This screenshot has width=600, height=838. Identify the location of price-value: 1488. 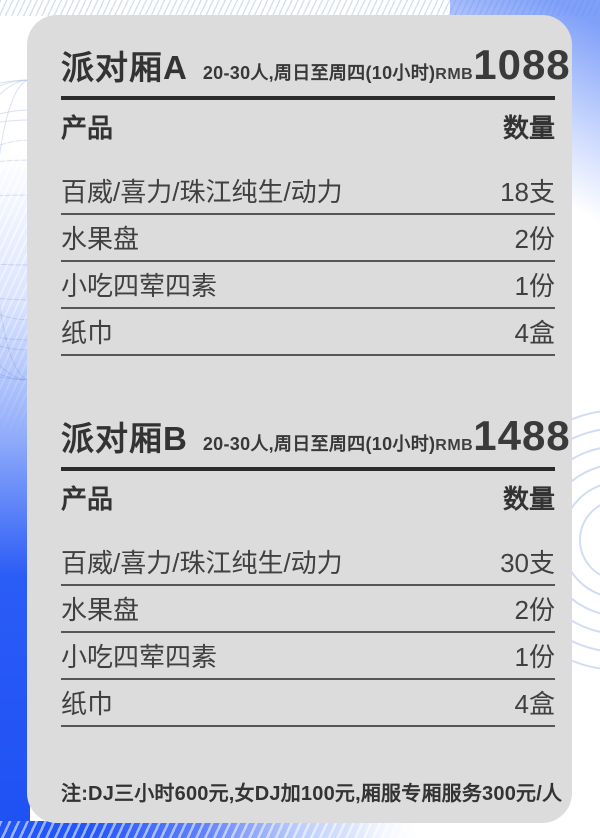
(522, 435).